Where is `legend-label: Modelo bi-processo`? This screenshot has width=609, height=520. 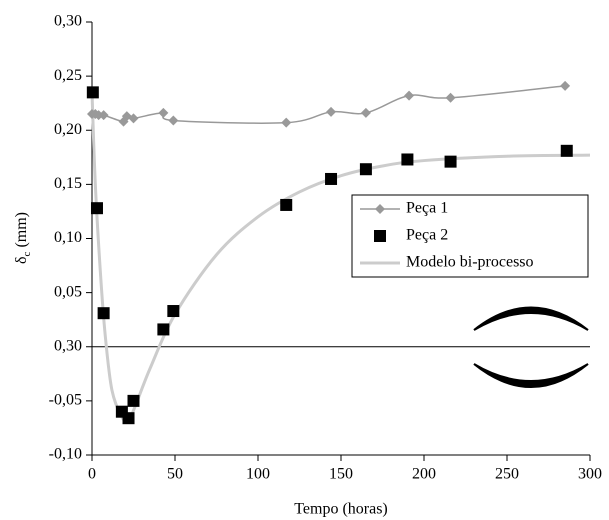 legend-label: Modelo bi-processo is located at coordinates (470, 262).